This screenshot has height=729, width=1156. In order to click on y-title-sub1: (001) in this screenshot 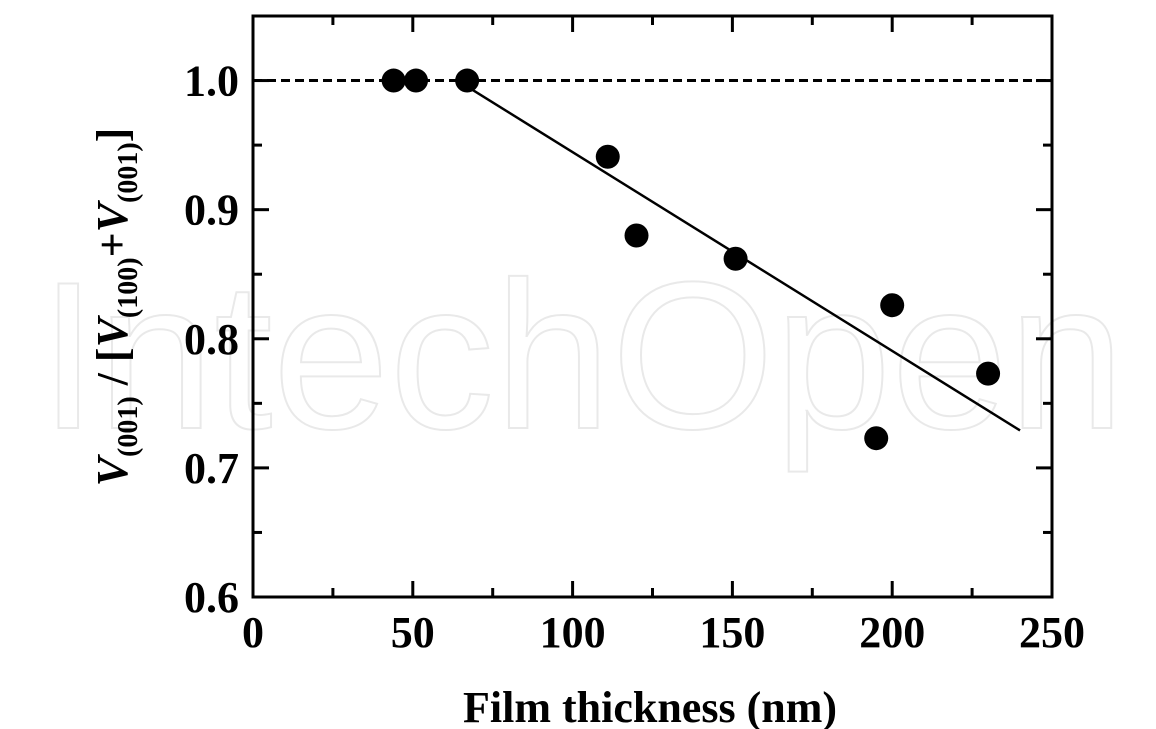, I will do `click(128, 426)`.